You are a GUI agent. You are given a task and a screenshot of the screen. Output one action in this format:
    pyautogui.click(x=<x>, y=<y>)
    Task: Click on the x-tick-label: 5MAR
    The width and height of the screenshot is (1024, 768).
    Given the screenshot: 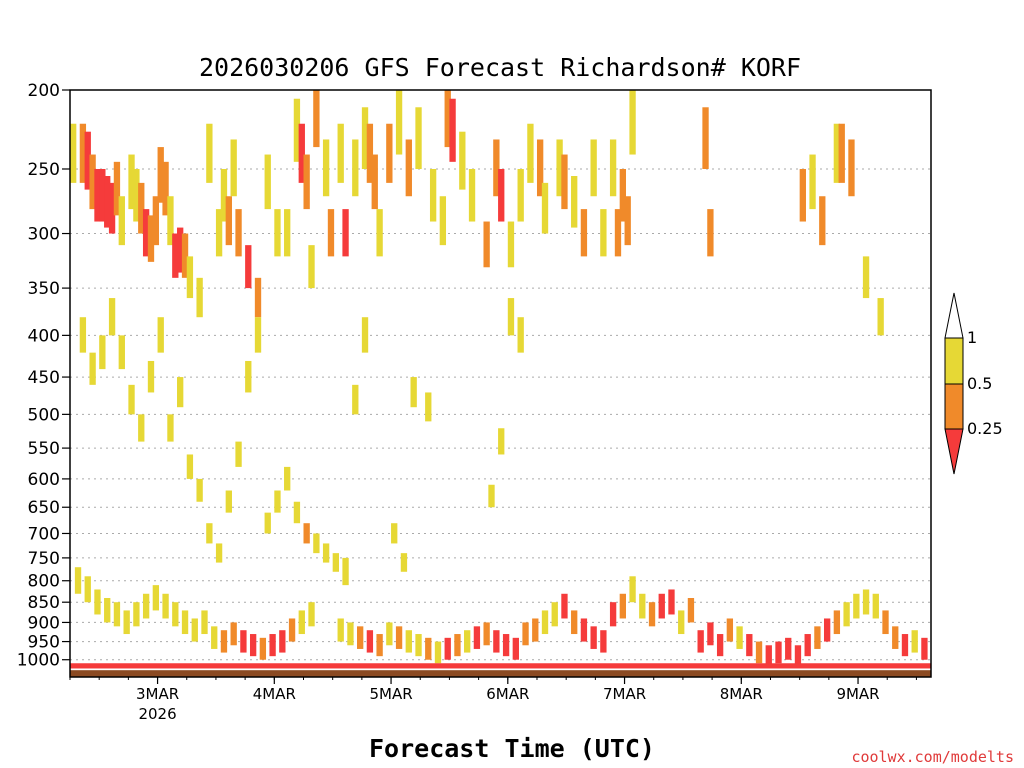 What is the action you would take?
    pyautogui.click(x=390, y=694)
    